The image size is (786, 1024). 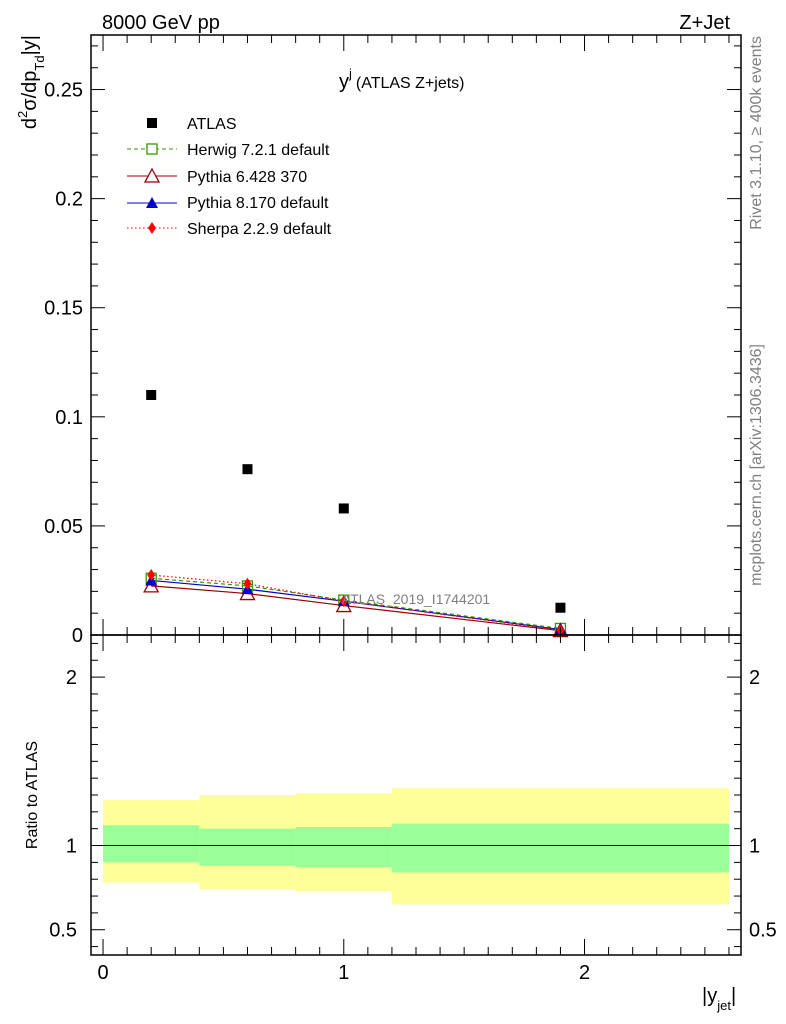 I want to click on main-ytick-label-2: 0.1, so click(x=69, y=418).